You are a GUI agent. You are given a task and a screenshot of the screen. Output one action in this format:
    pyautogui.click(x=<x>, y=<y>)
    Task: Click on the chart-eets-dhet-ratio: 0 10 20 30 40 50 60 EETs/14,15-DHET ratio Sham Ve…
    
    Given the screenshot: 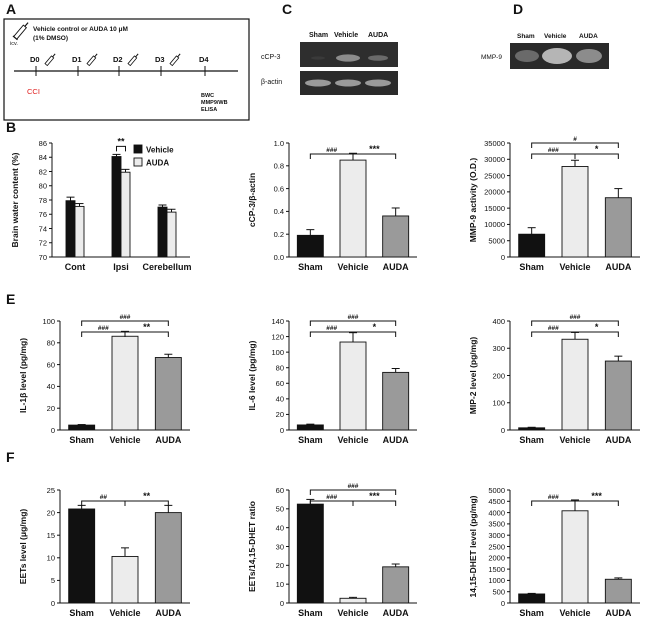 What is the action you would take?
    pyautogui.click(x=332, y=550)
    